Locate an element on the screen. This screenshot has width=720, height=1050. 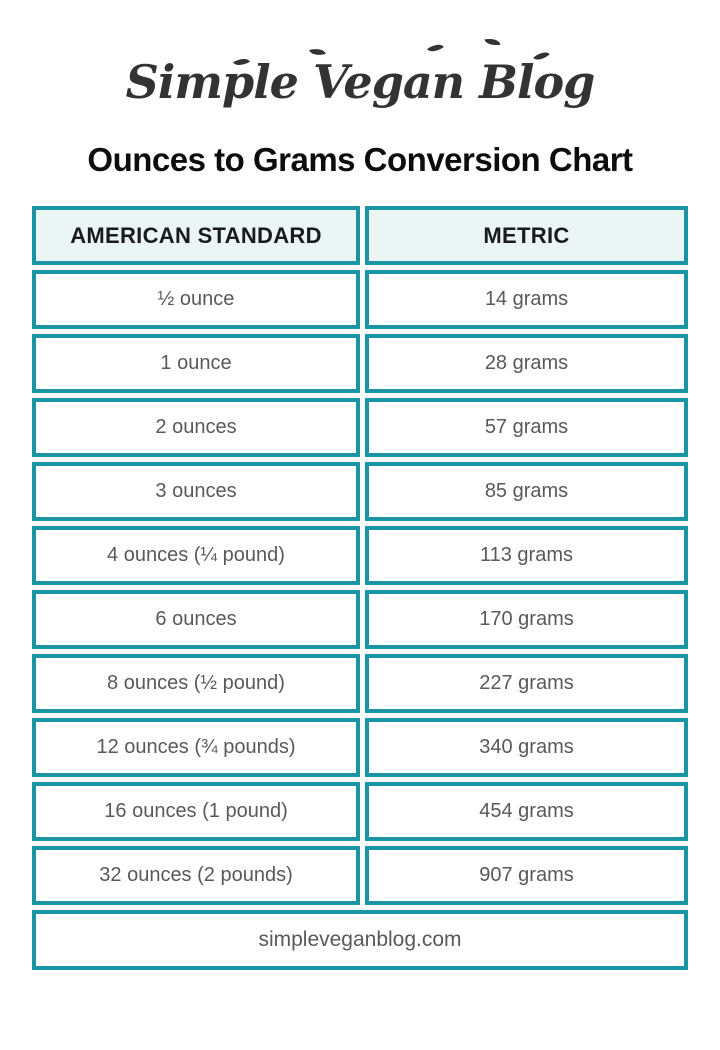
table-footer-row: simpleveganblog.com is located at coordinates (360, 940).